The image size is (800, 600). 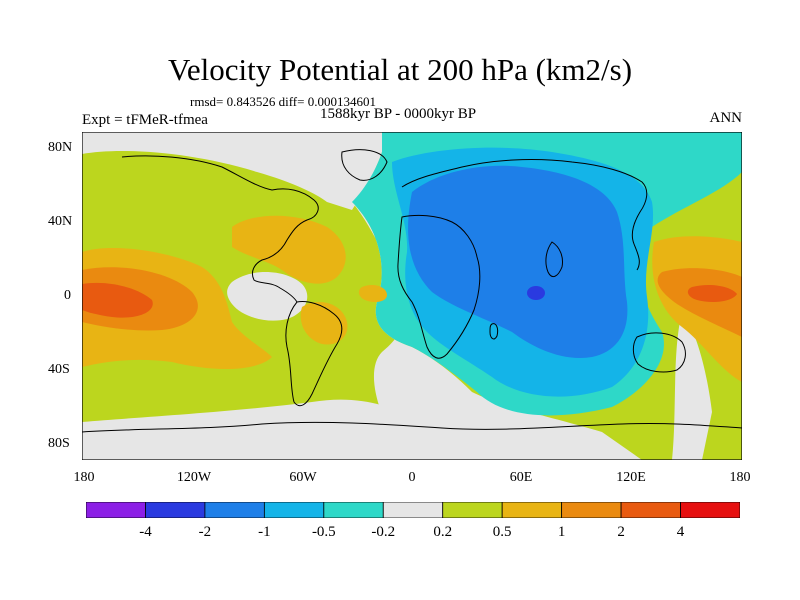 What do you see at coordinates (59, 443) in the screenshot?
I see `lat-label-80s: 80S` at bounding box center [59, 443].